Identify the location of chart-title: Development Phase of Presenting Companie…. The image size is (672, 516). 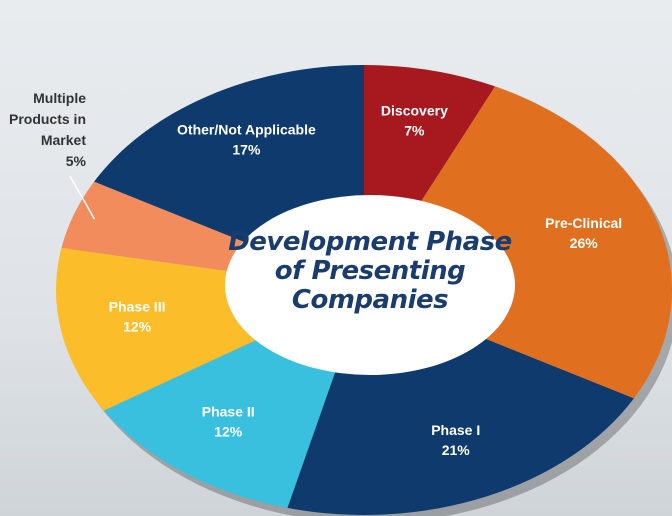
(370, 271).